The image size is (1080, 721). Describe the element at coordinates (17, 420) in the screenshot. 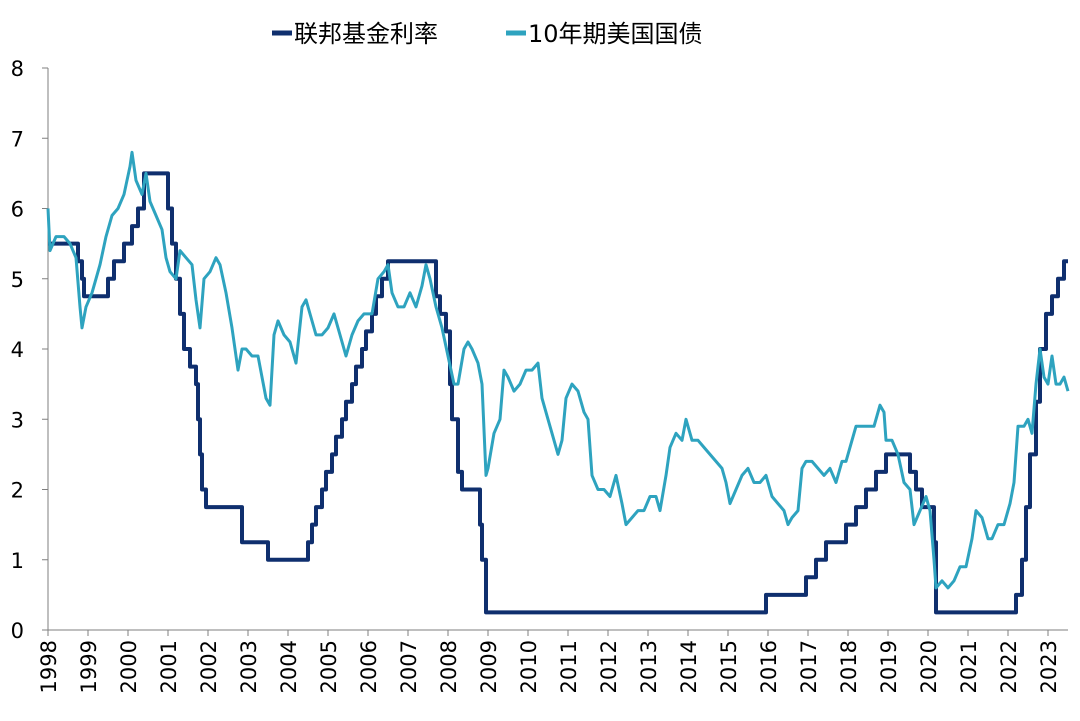

I see `y-tick-label: 3` at that location.